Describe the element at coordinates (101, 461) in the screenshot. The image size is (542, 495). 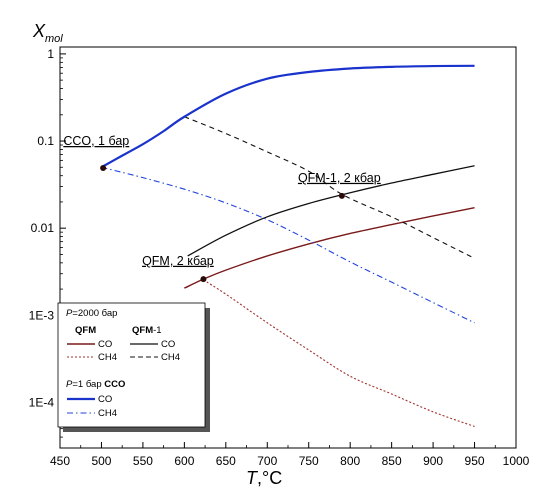
I see `x-tick-label: 500` at that location.